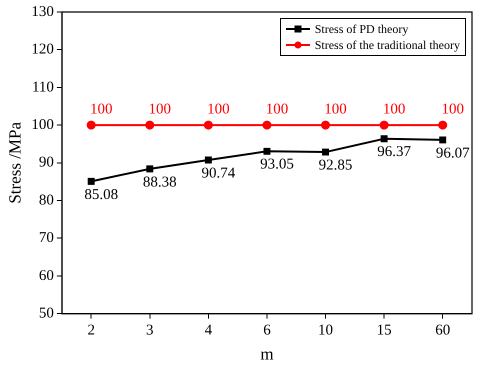  Describe the element at coordinates (42, 50) in the screenshot. I see `y-tick-label: 120` at that location.